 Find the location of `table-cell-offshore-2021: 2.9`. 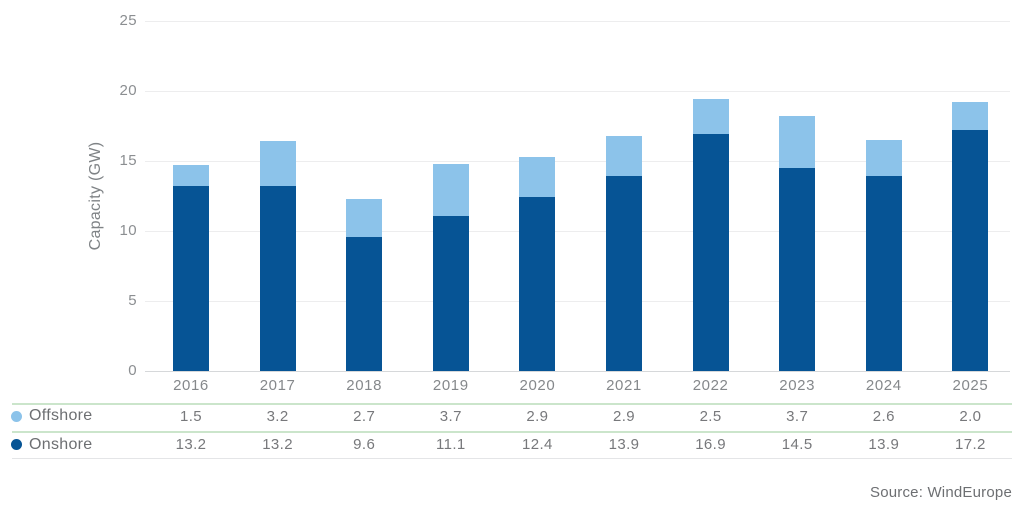

table-cell-offshore-2021: 2.9 is located at coordinates (624, 416).